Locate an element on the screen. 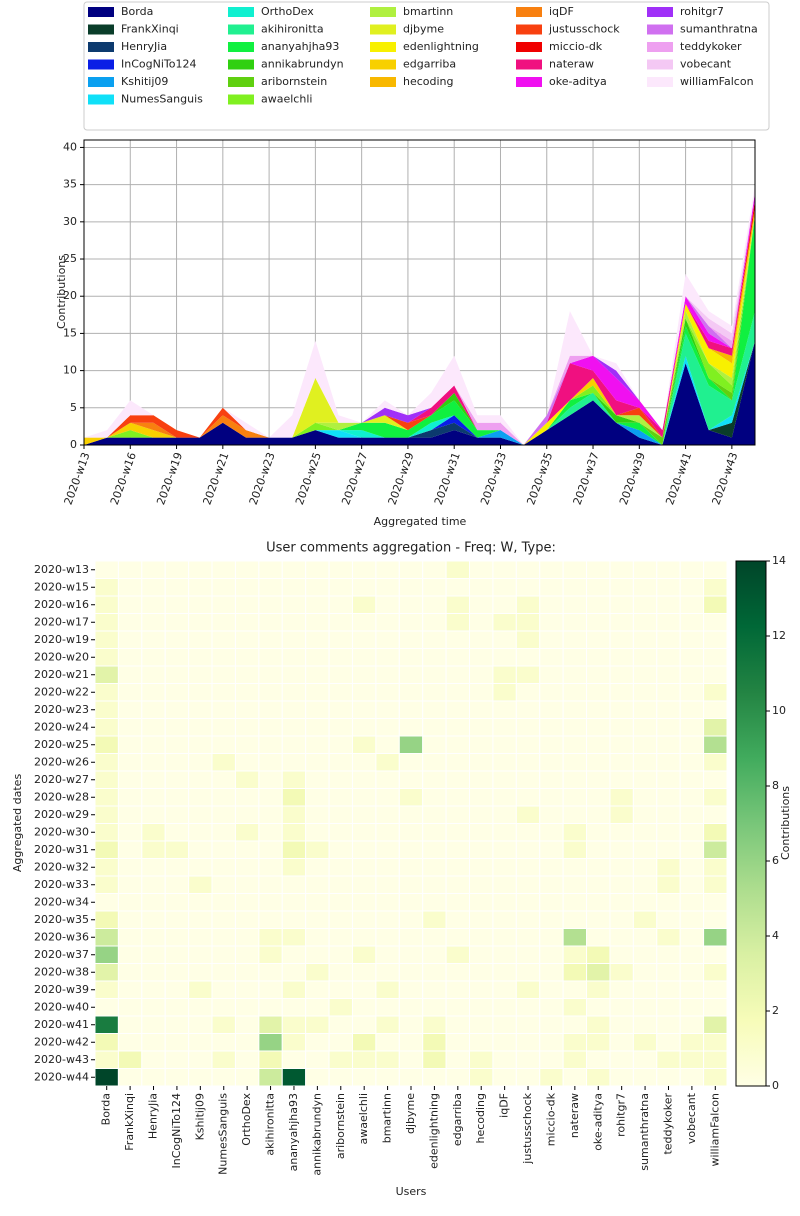 This screenshot has height=1216, width=800. x-tick-label: miccio-dk is located at coordinates (550, 1119).